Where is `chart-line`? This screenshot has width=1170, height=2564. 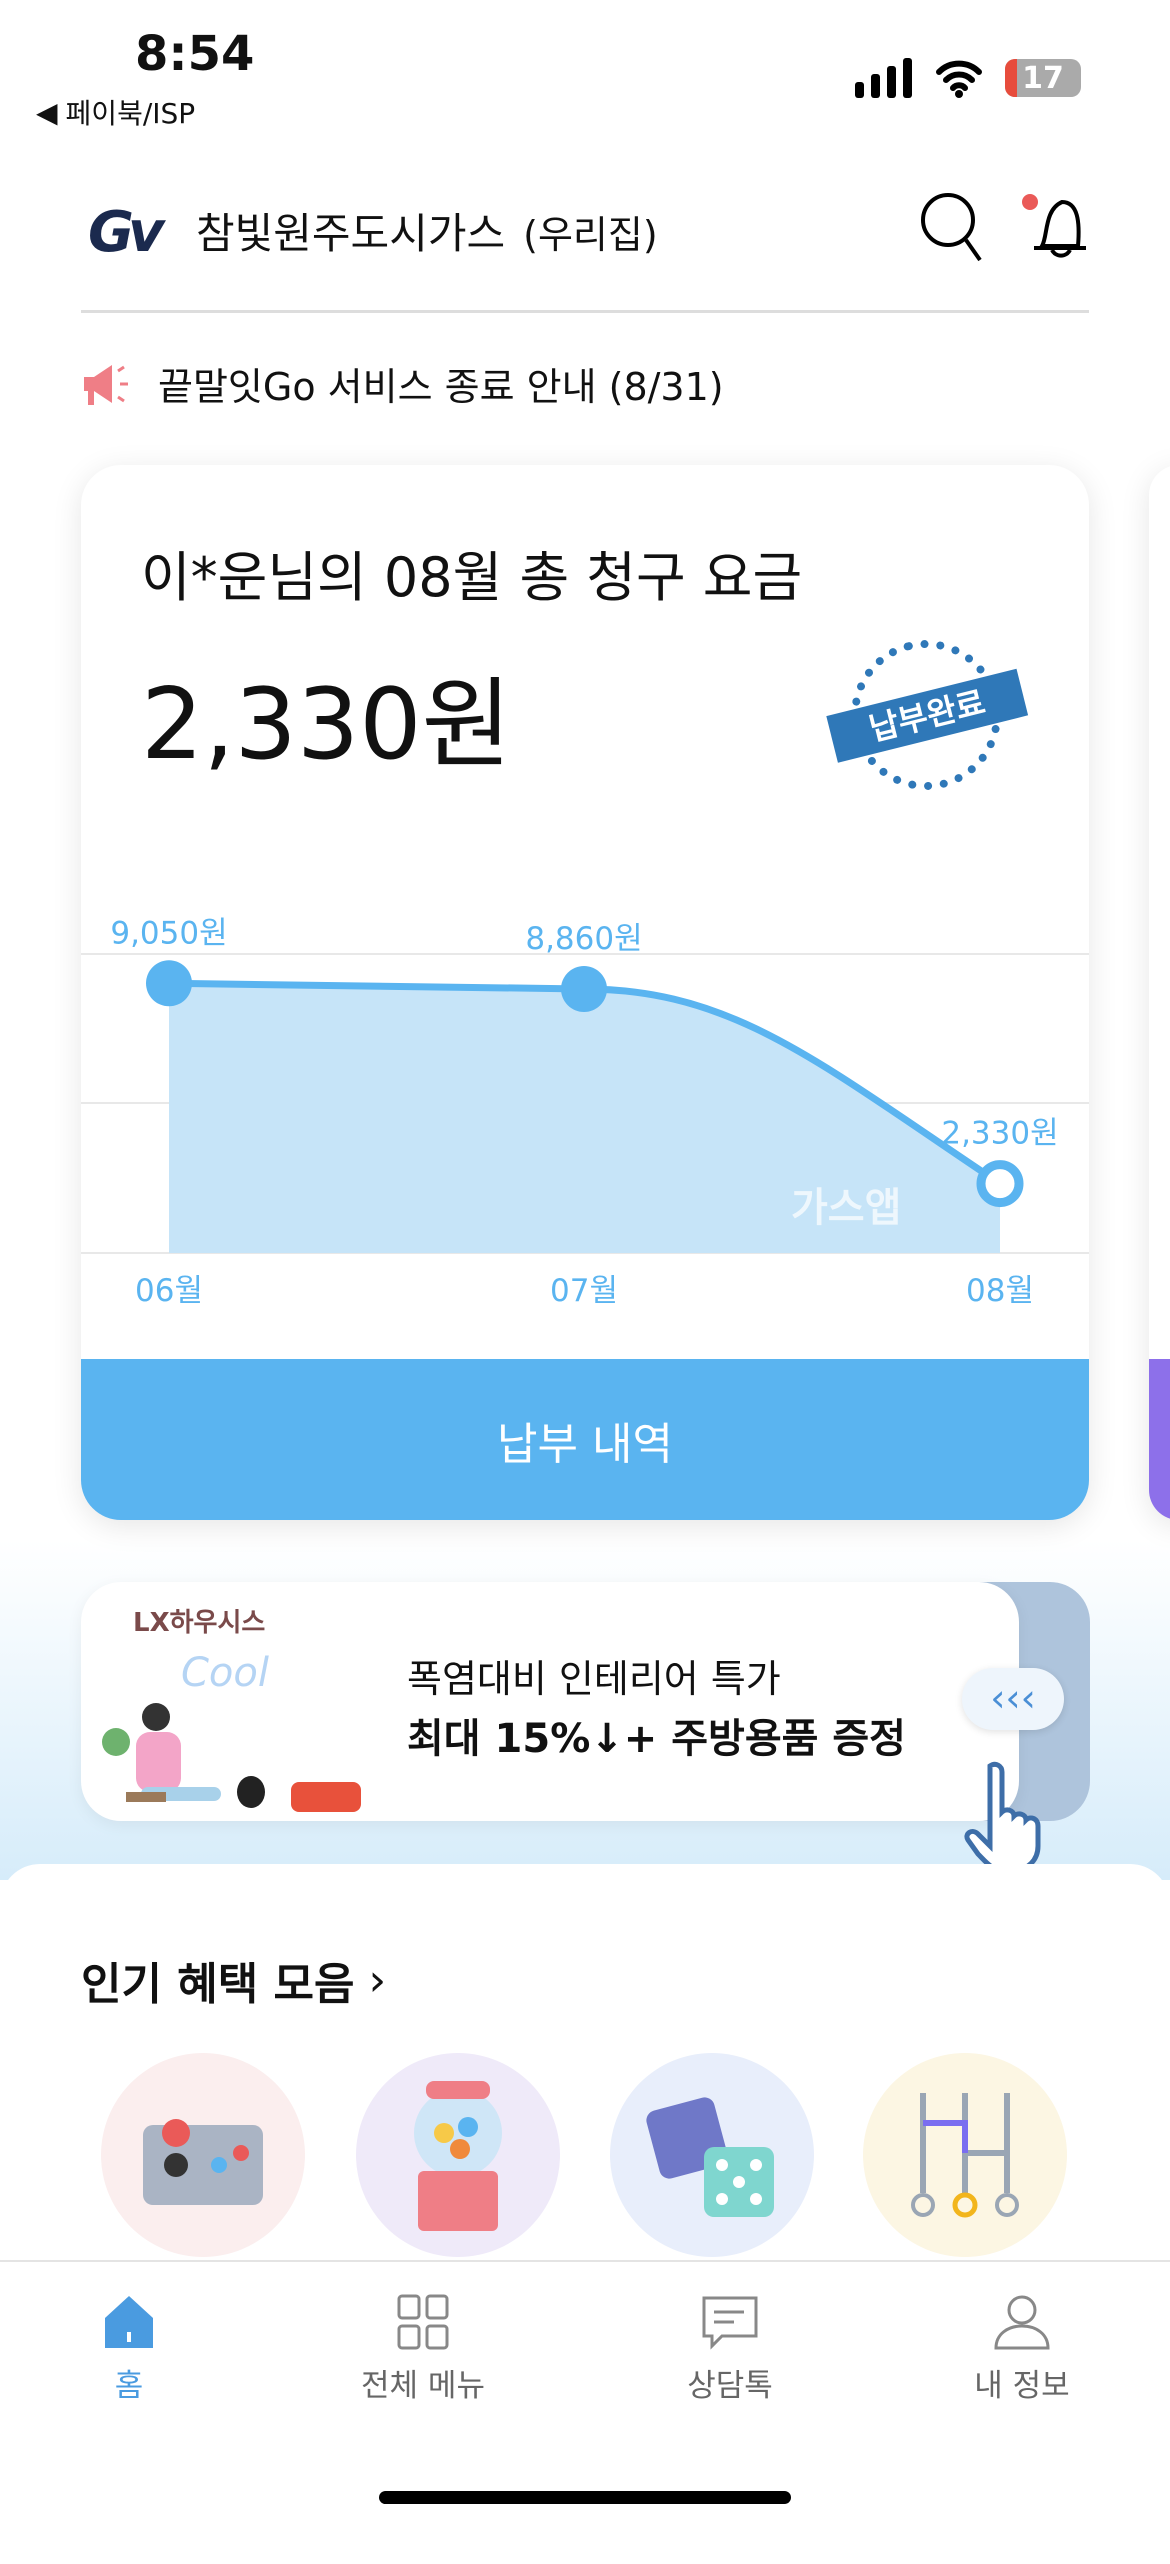 chart-line is located at coordinates (585, 1083).